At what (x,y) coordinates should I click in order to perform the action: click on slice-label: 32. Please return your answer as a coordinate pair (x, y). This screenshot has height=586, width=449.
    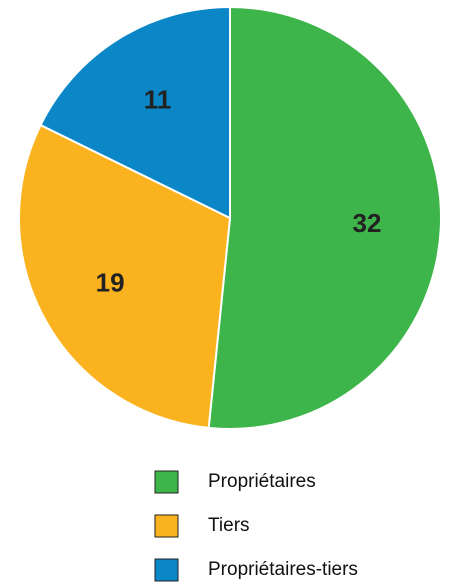
    Looking at the image, I should click on (367, 223).